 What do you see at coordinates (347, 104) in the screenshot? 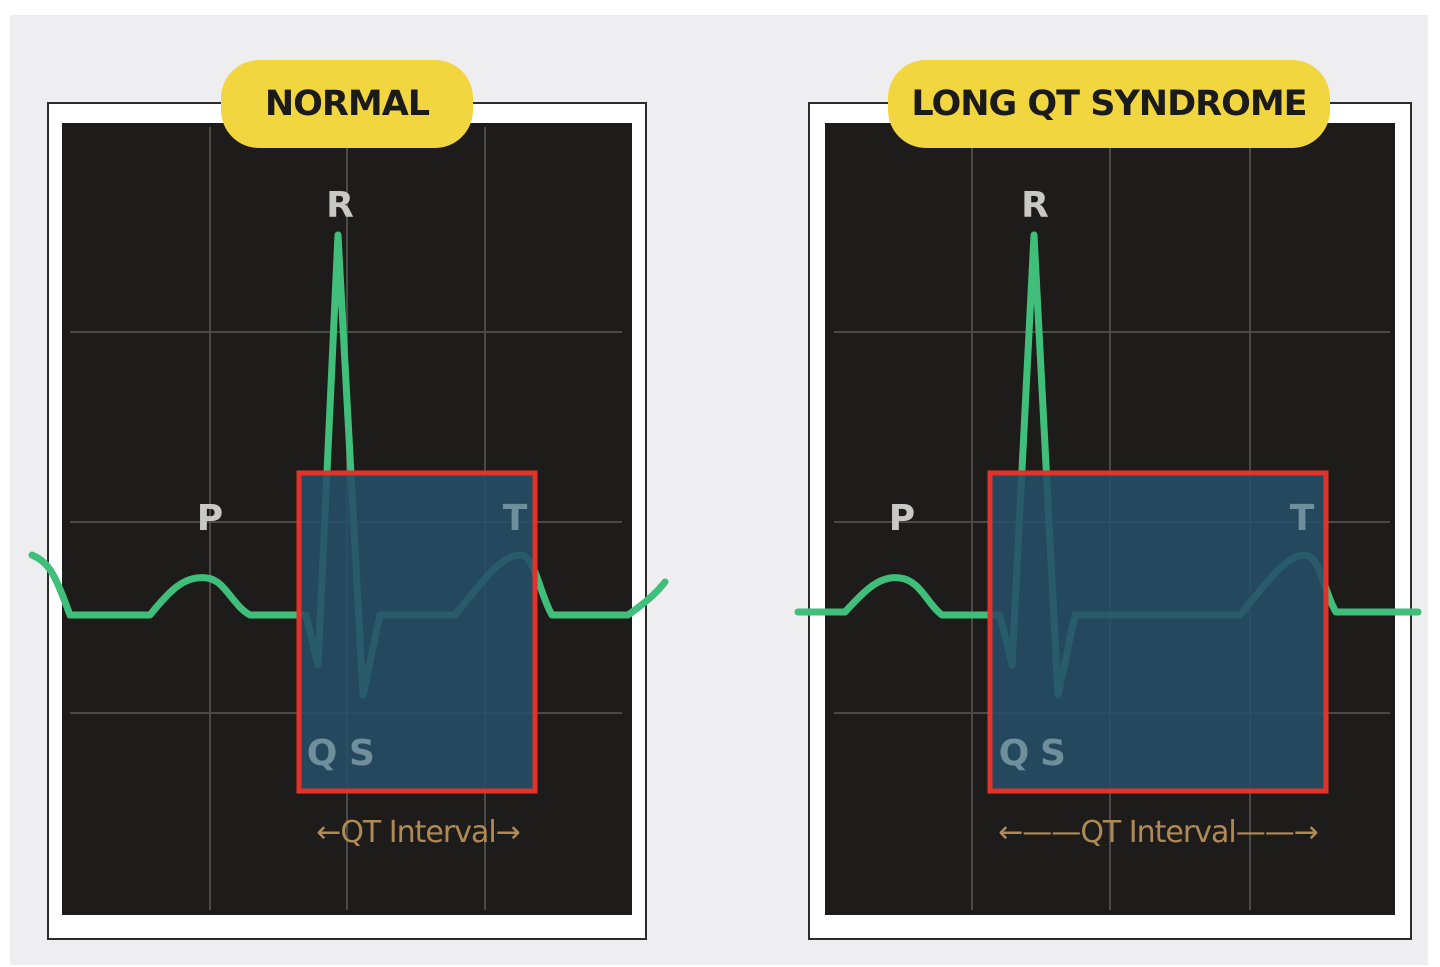
I see `panel-title-badge: NORMAL` at bounding box center [347, 104].